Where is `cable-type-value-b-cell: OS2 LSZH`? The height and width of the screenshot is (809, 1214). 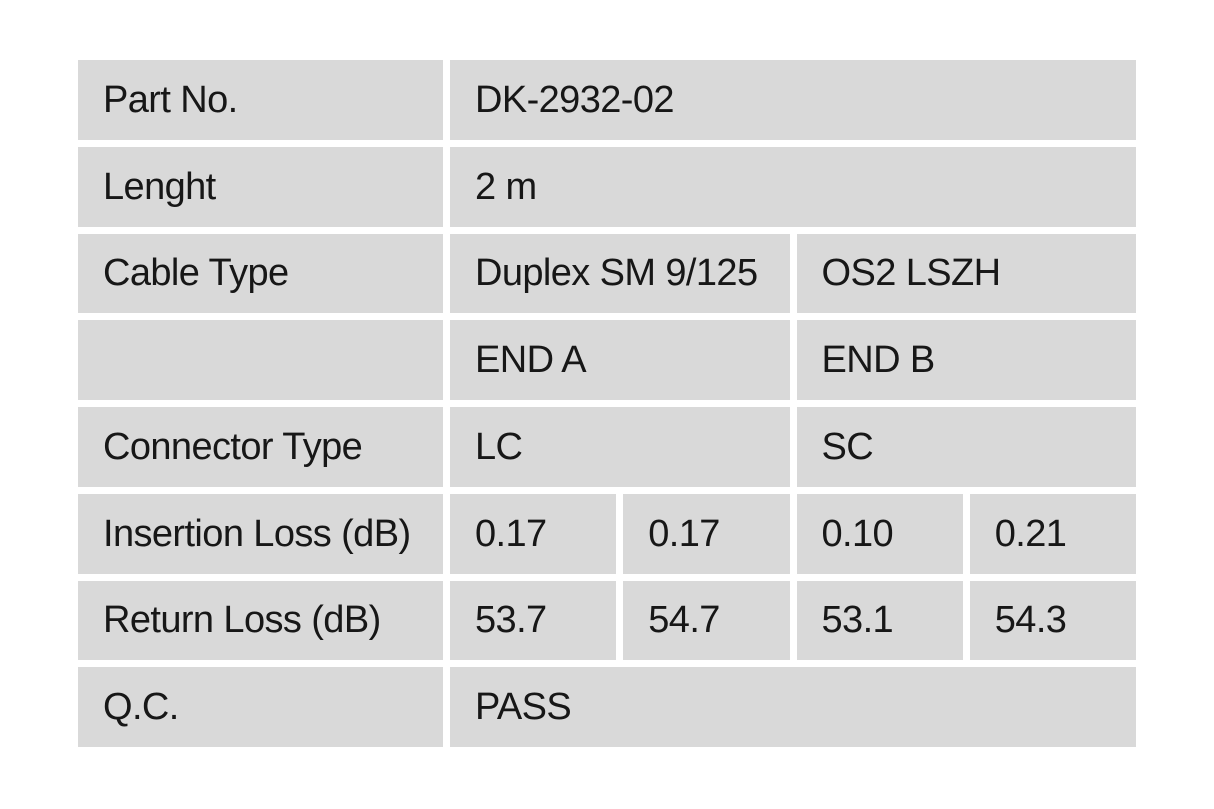
cable-type-value-b-cell: OS2 LSZH is located at coordinates (966, 273).